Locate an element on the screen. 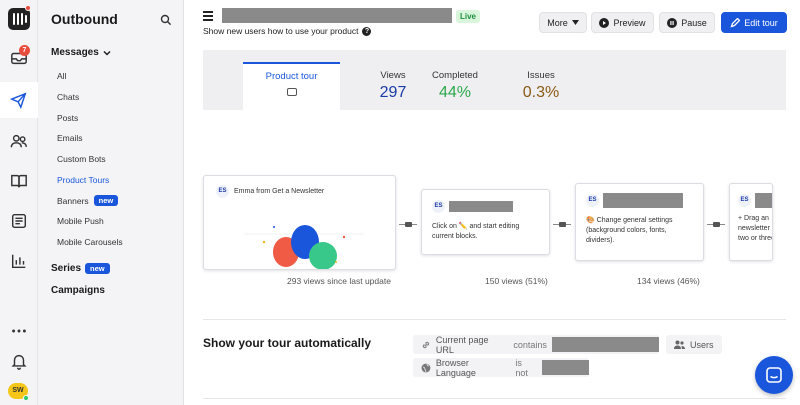 The height and width of the screenshot is (405, 800). nav-item-chats: Chats is located at coordinates (68, 97).